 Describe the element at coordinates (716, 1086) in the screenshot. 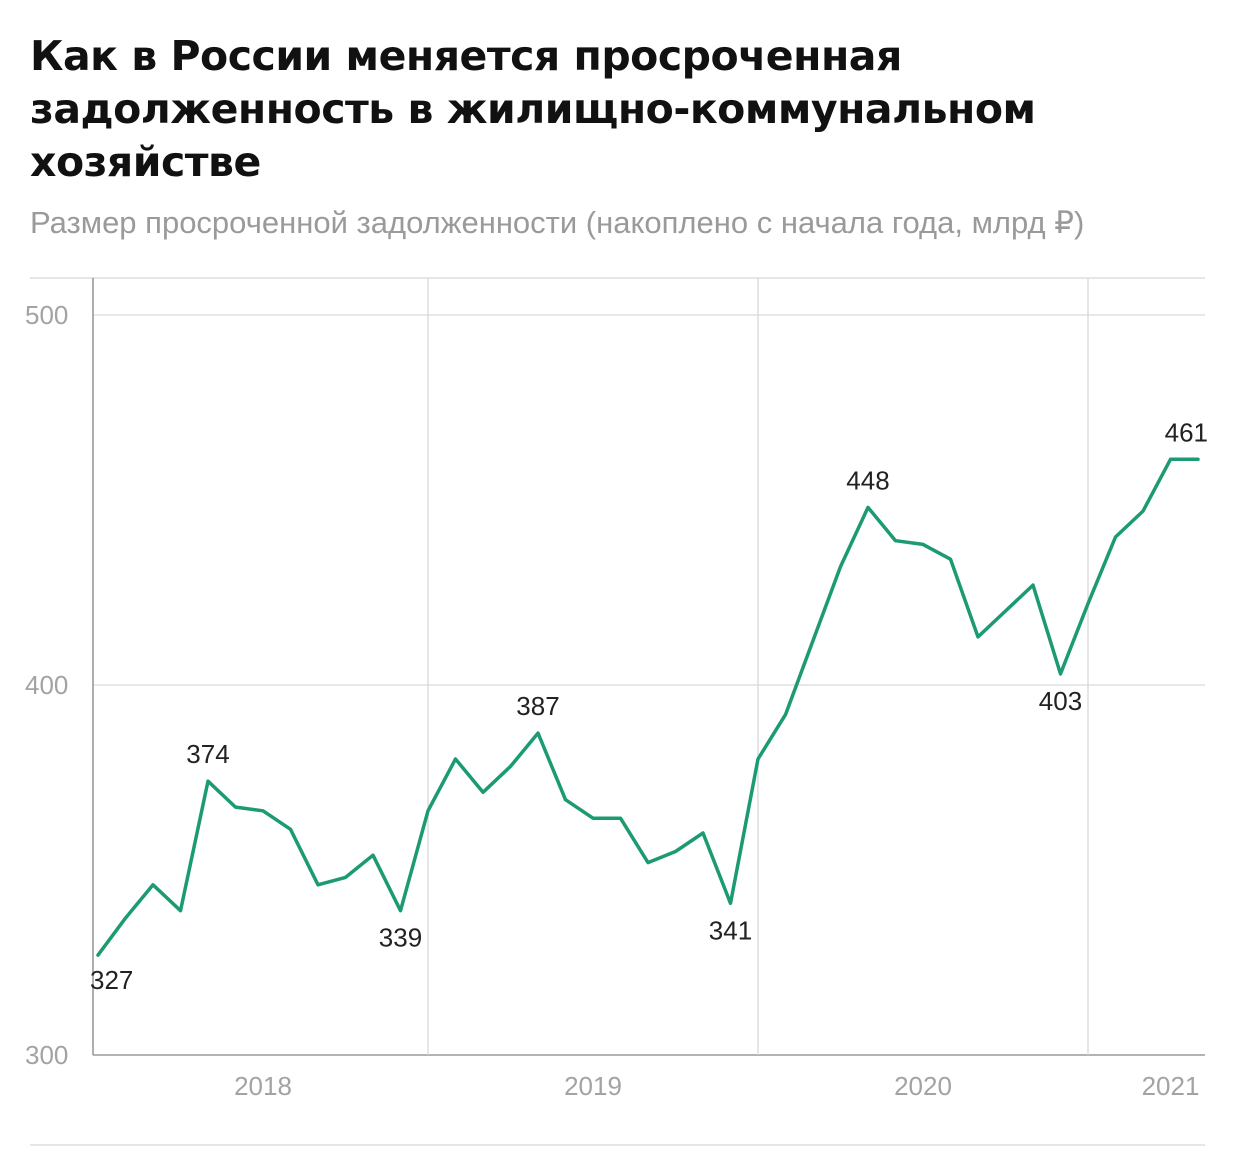

I see `x-axis: 2018 2019 2020 2021` at that location.